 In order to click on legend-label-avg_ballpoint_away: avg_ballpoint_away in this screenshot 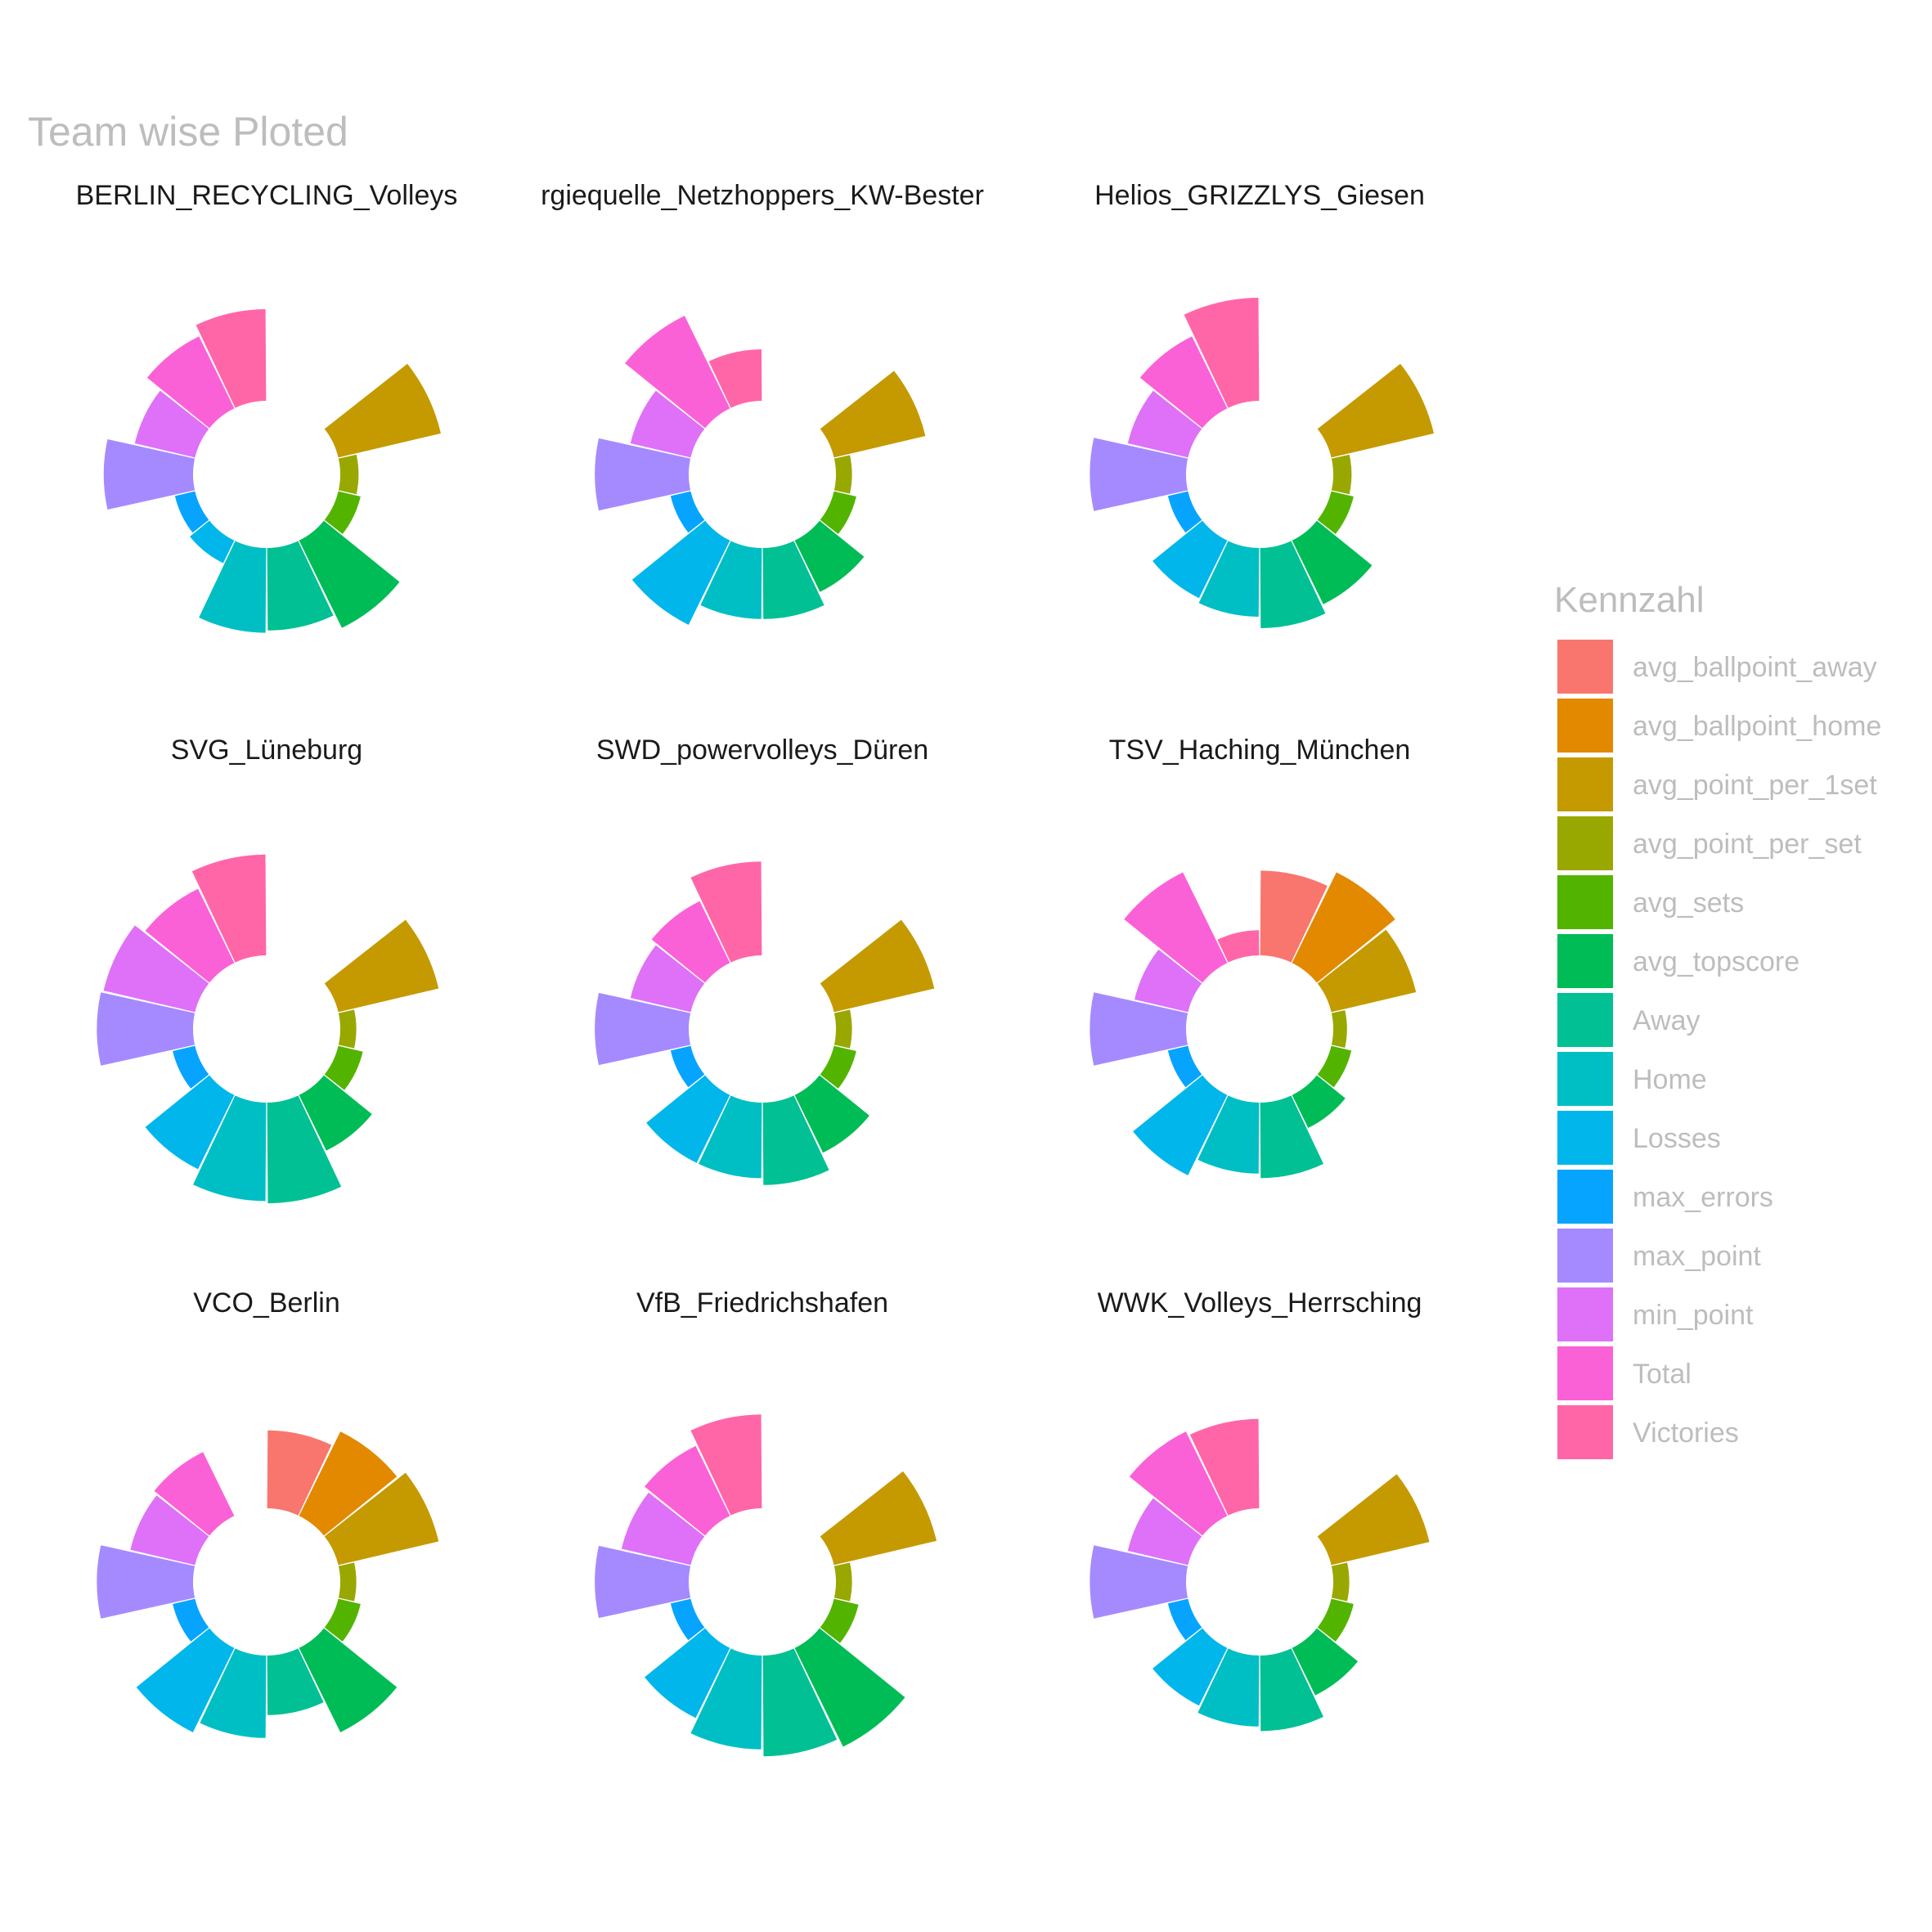, I will do `click(1755, 668)`.